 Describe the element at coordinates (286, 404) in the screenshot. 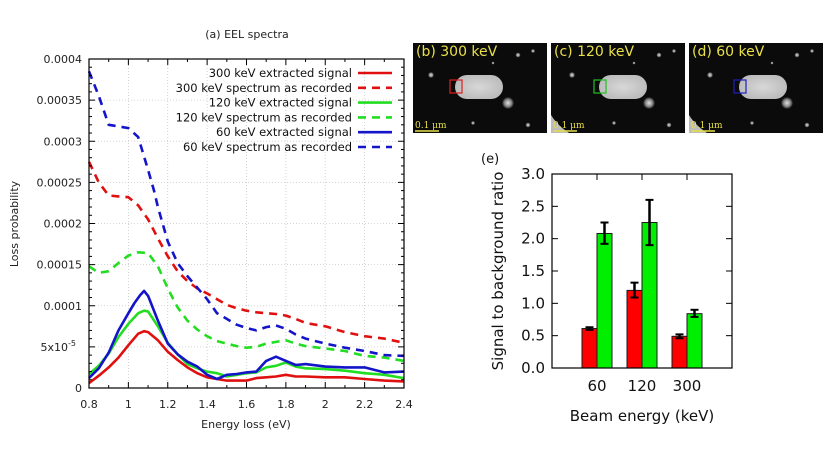

I see `x-tick-label: 1.8` at that location.